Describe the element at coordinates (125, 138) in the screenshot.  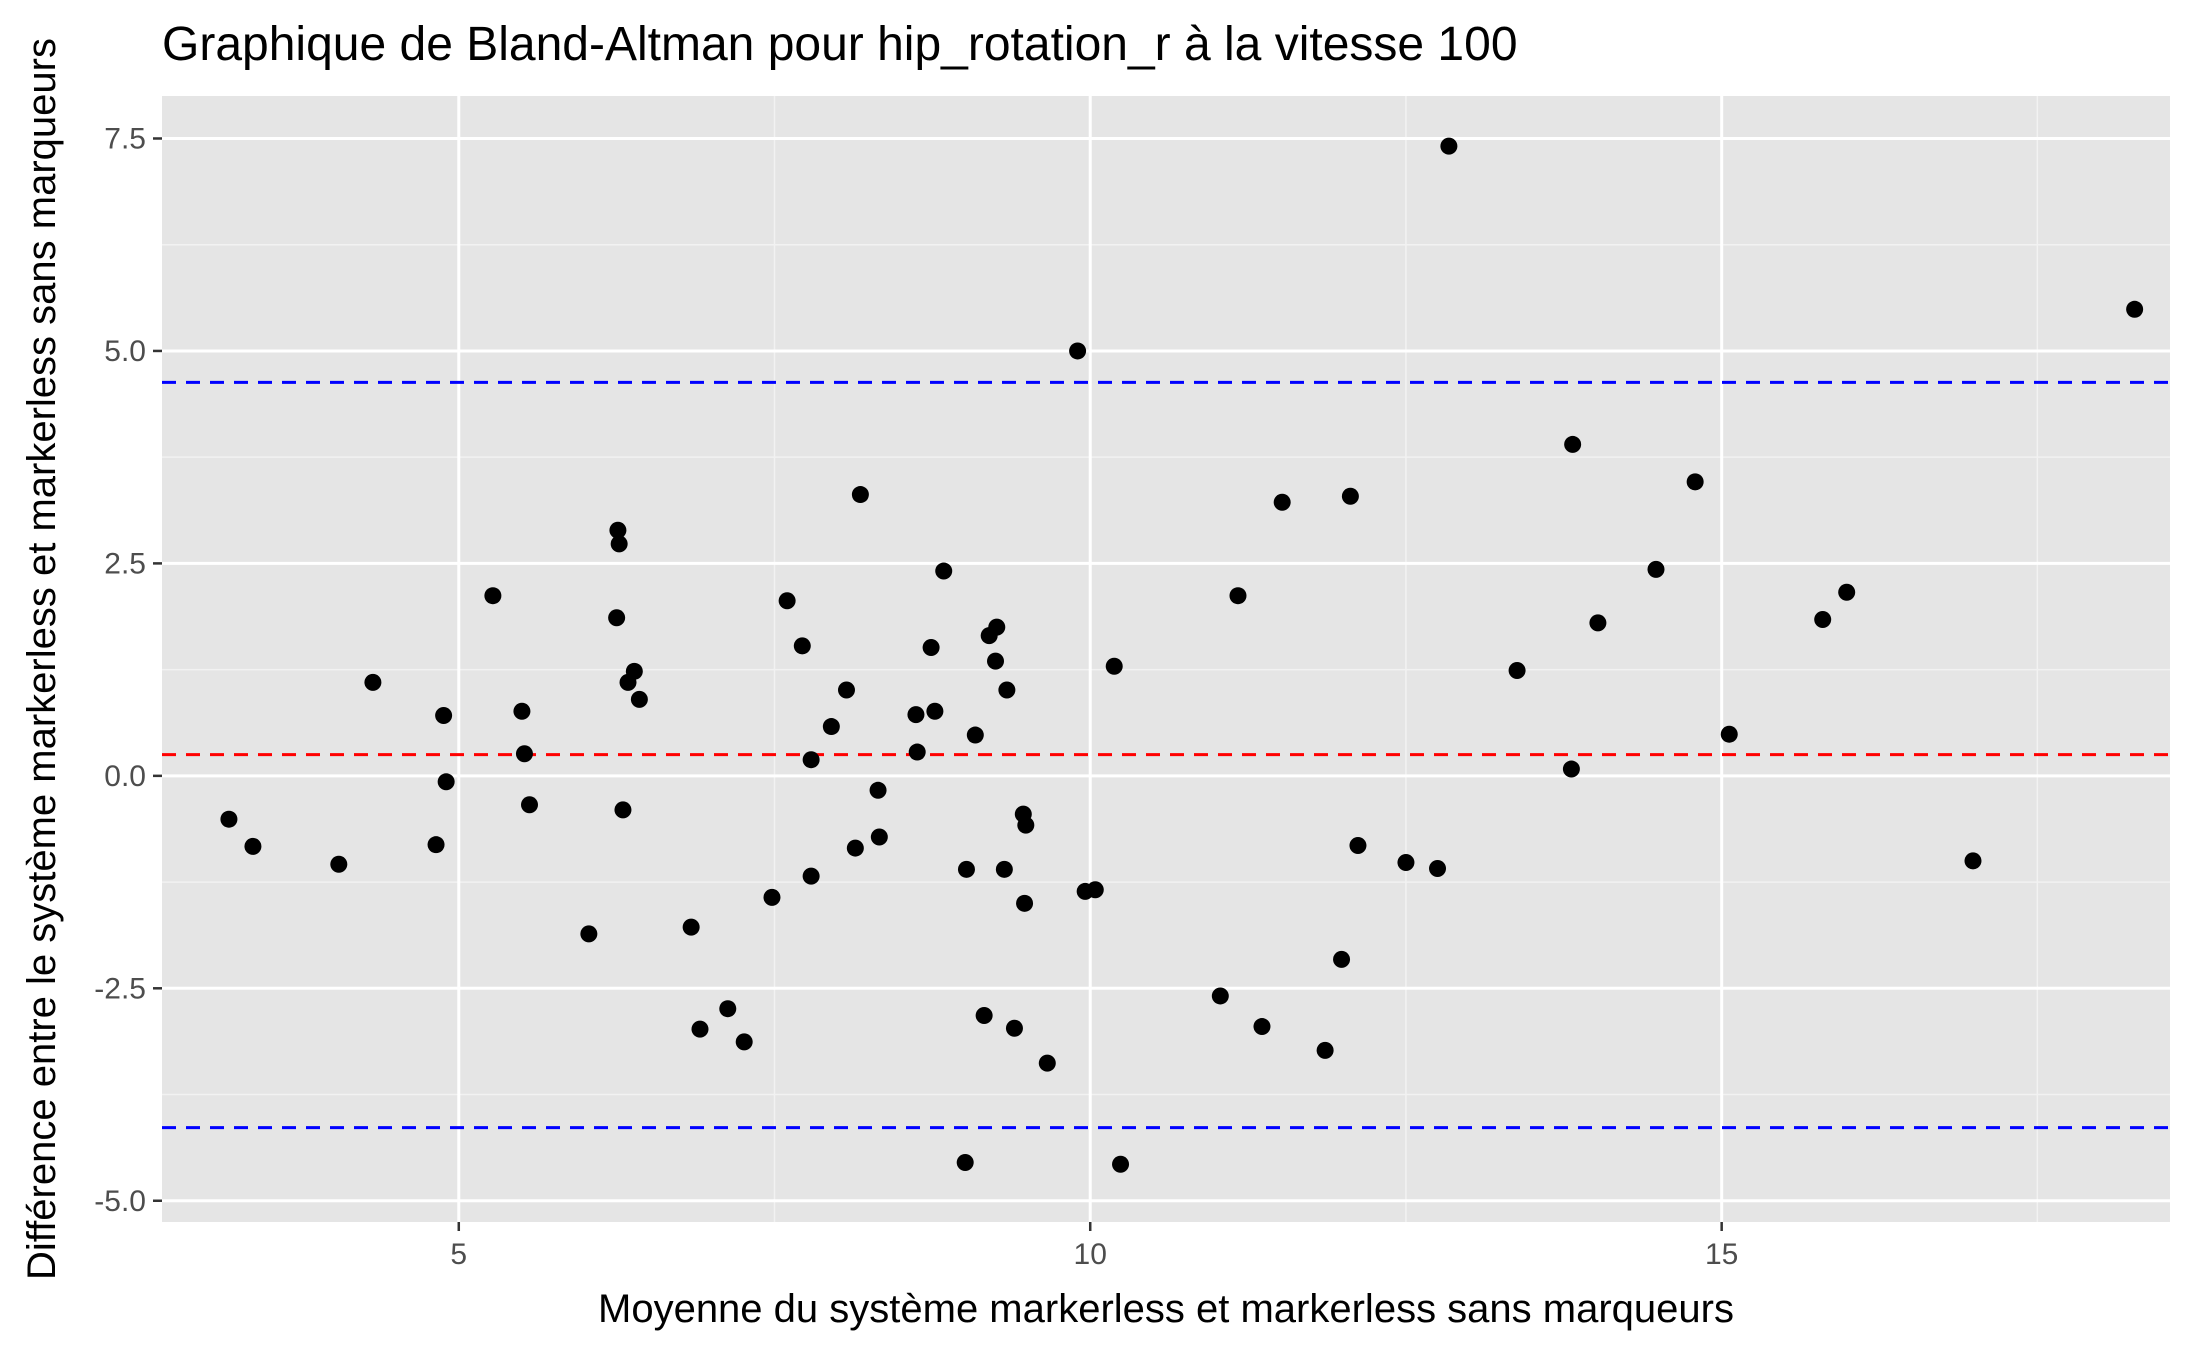
I see `y-tick-label: 7.5` at that location.